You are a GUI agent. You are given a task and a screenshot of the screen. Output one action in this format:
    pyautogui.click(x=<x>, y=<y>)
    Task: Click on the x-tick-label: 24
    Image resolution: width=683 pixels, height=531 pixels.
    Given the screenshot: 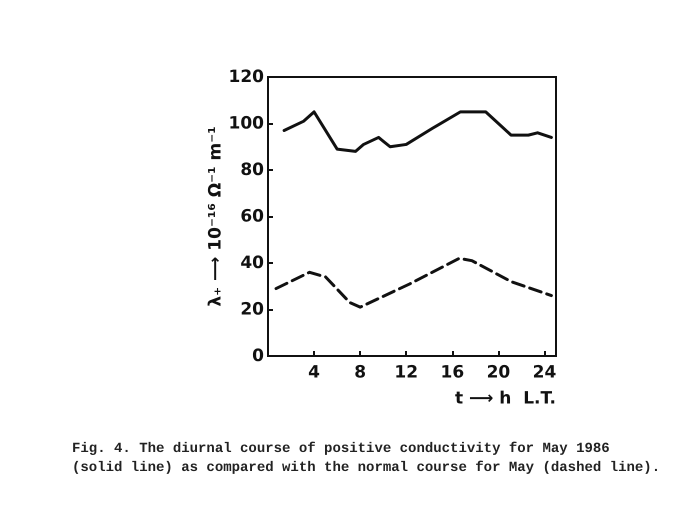 What is the action you would take?
    pyautogui.click(x=544, y=372)
    